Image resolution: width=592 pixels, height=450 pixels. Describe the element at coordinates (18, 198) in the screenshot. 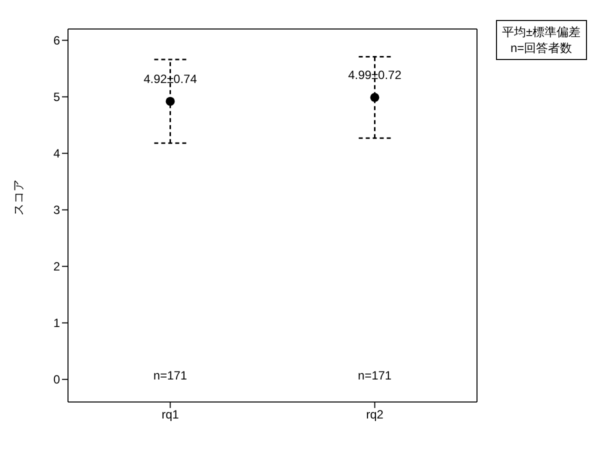

I see `y-axis-title: スコア` at that location.